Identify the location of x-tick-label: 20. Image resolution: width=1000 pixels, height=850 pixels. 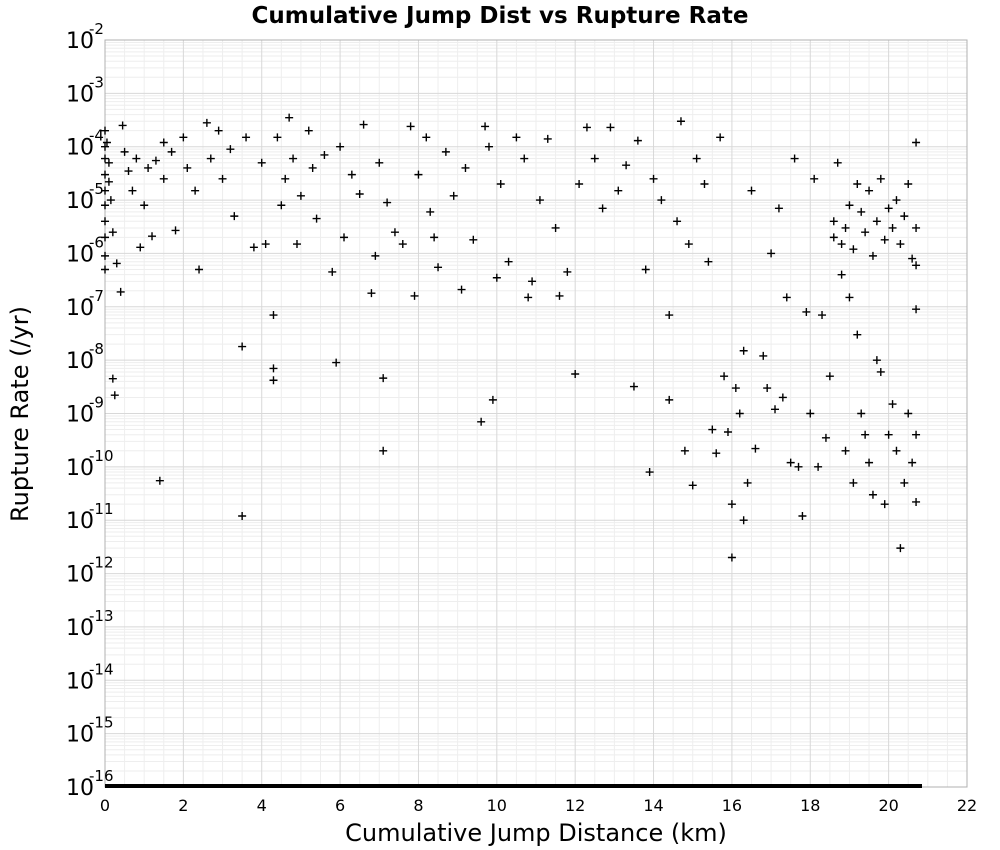
(888, 805).